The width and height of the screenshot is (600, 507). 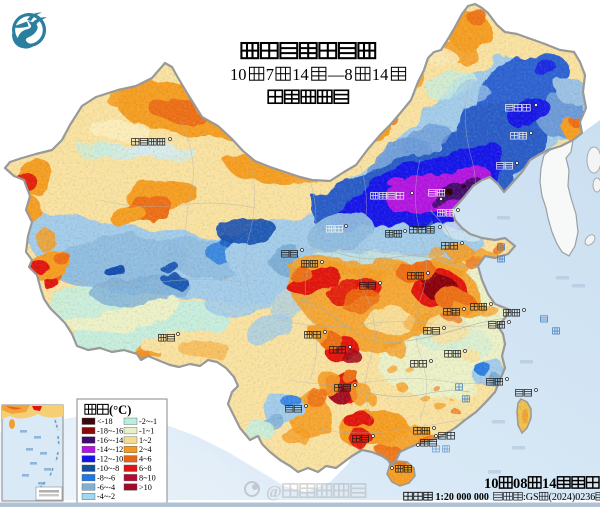 What do you see at coordinates (531, 497) in the screenshot?
I see `svg-text: :GS` at bounding box center [531, 497].